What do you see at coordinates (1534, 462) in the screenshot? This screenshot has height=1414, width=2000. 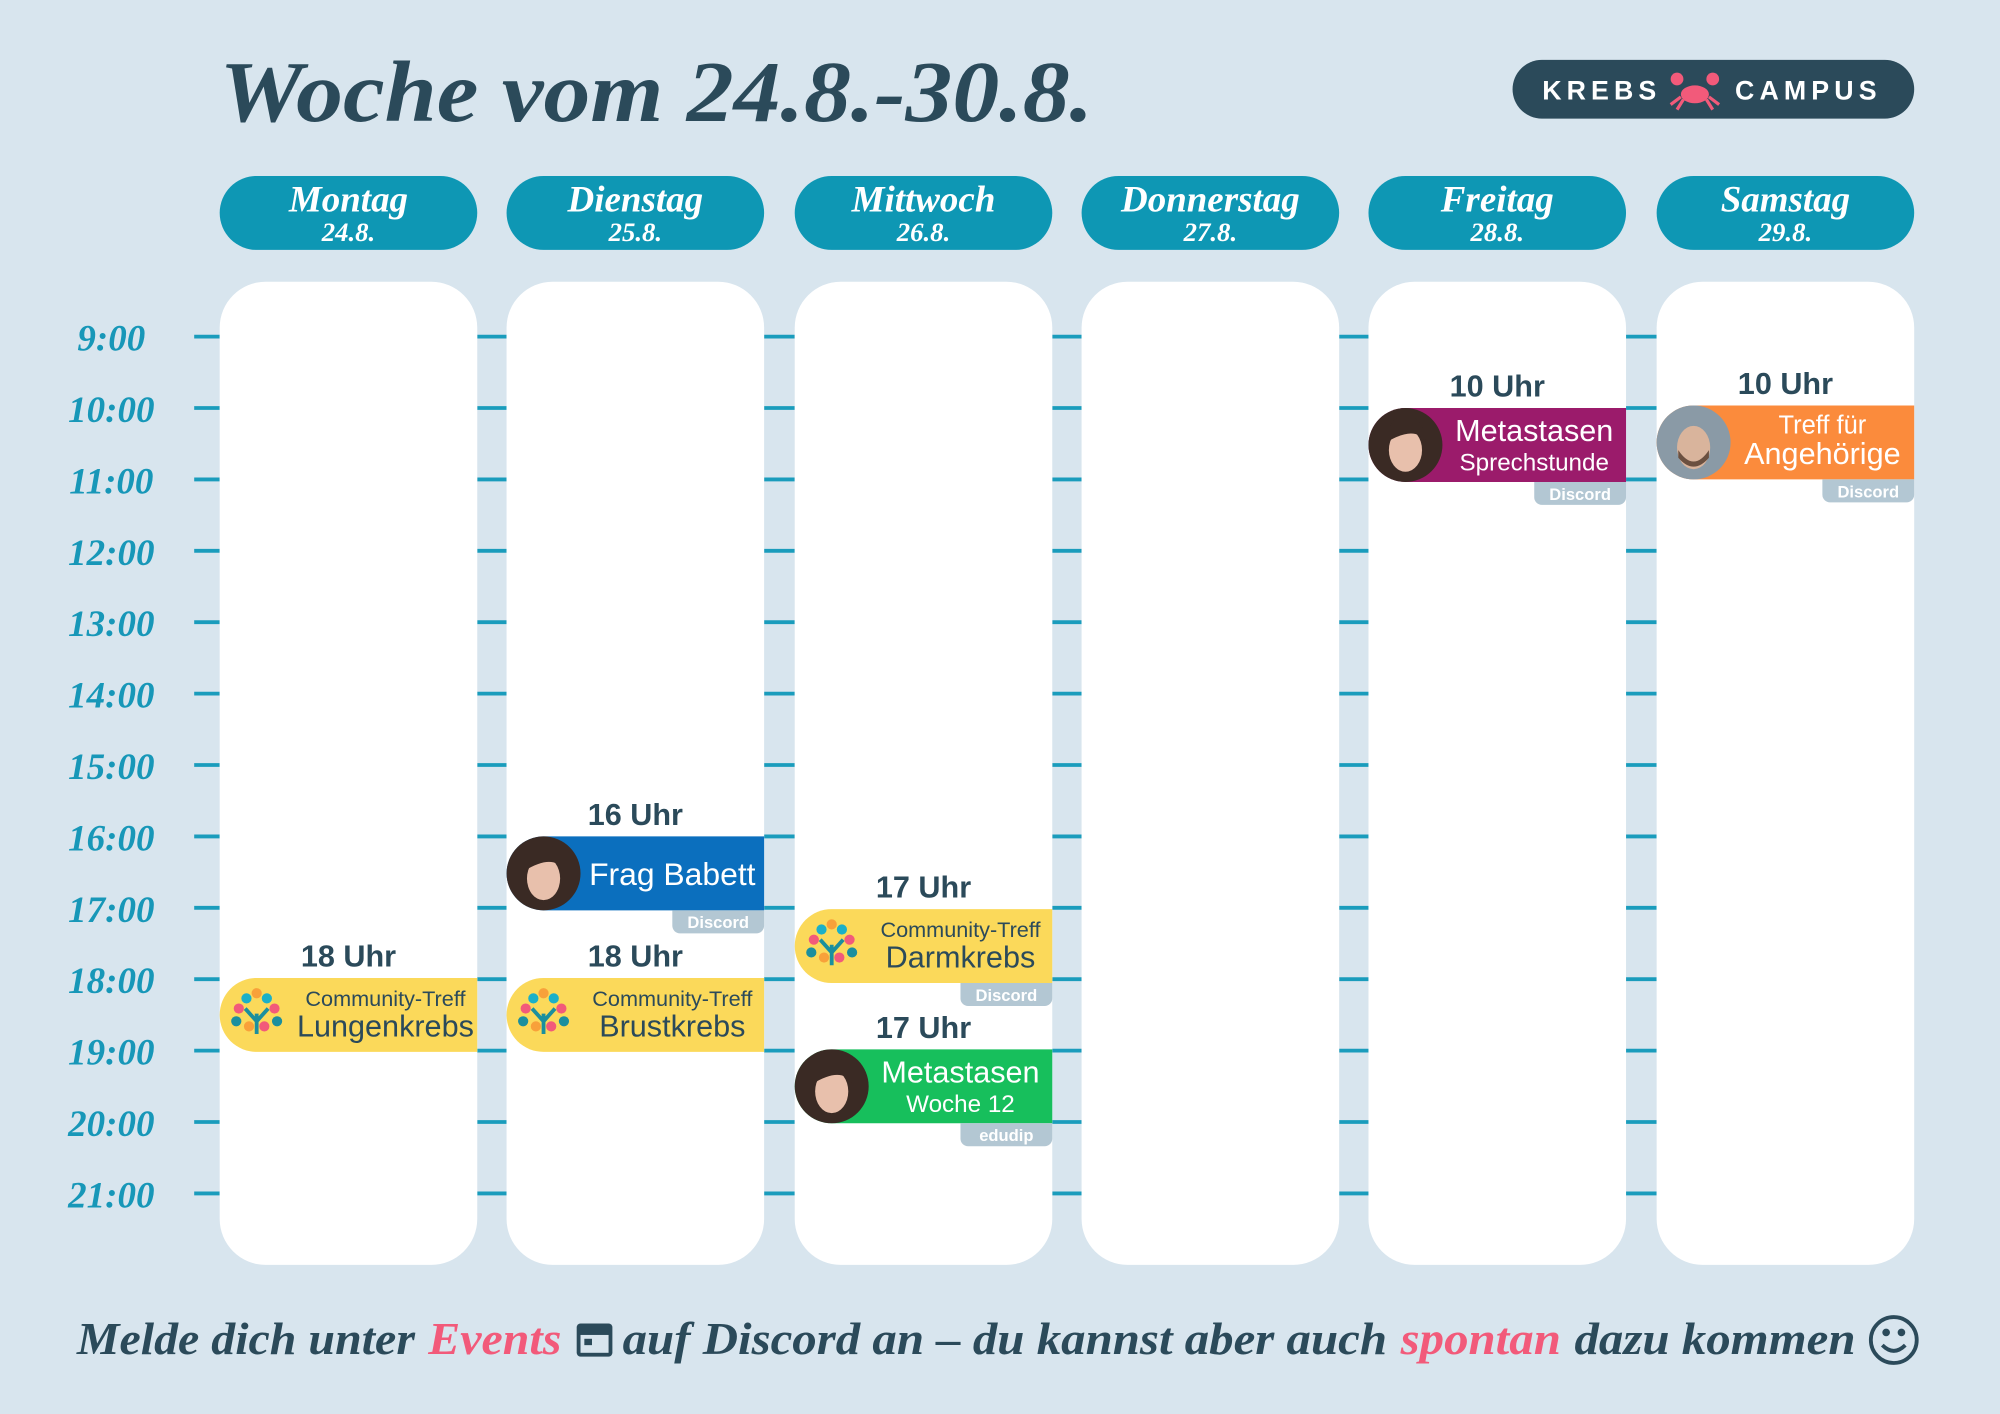 I see `event-subtitle: Sprechstunde` at bounding box center [1534, 462].